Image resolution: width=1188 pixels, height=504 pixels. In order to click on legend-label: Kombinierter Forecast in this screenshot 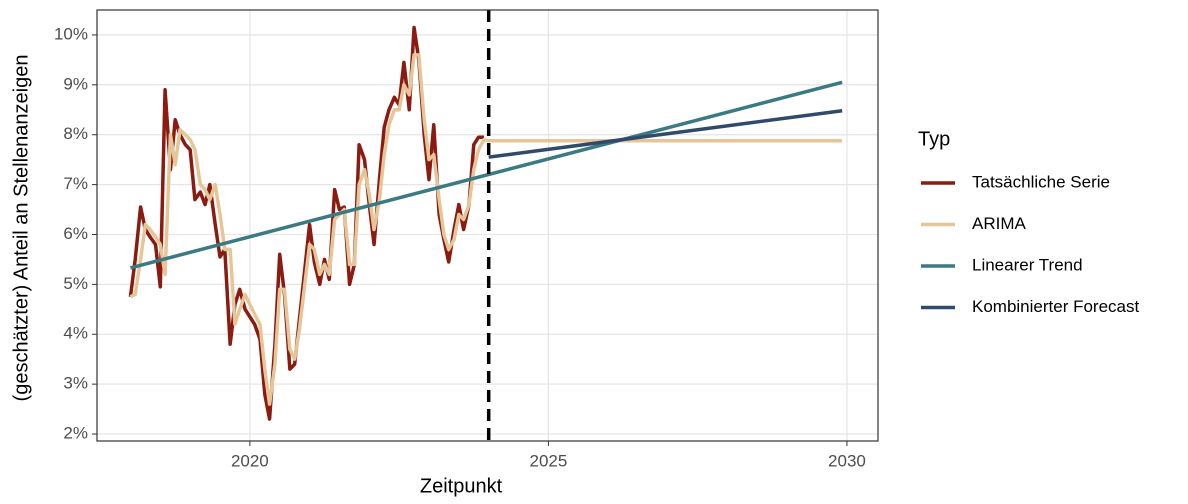, I will do `click(1056, 306)`.